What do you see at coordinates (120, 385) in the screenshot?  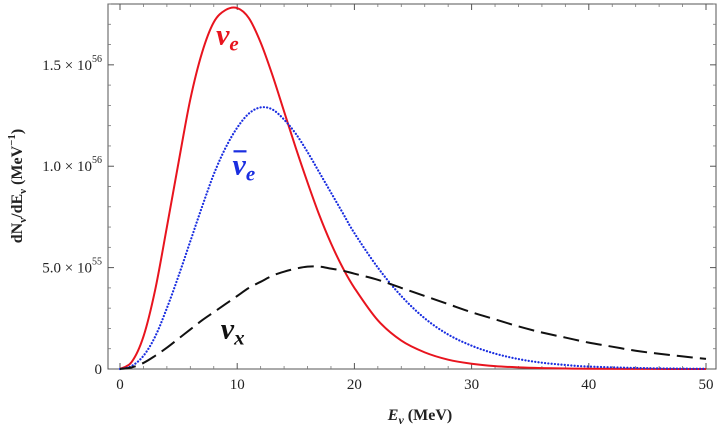 I see `x-tick-label: 0` at bounding box center [120, 385].